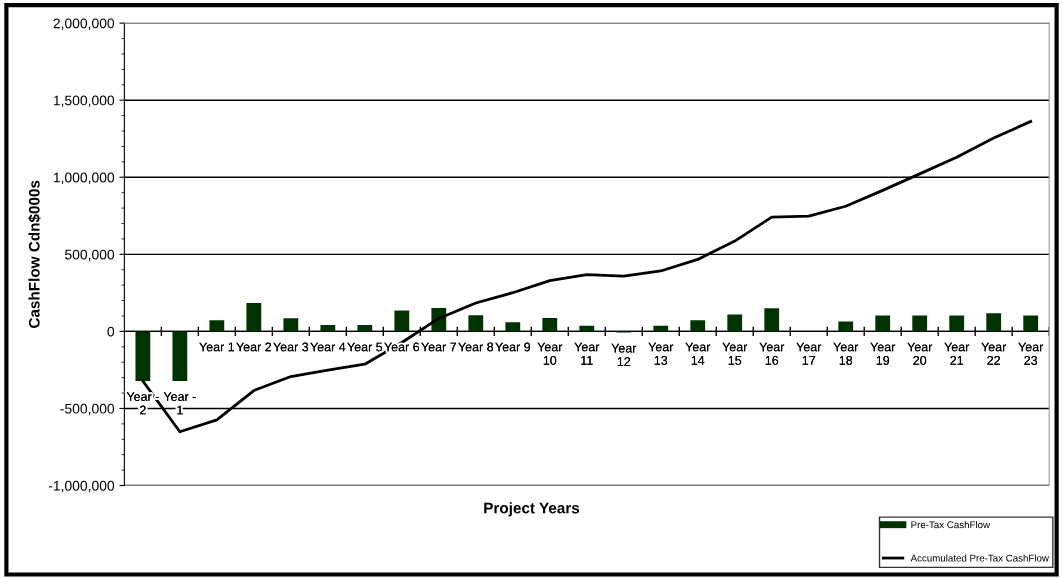  Describe the element at coordinates (809, 353) in the screenshot. I see `x-tick-label: Year 17` at that location.